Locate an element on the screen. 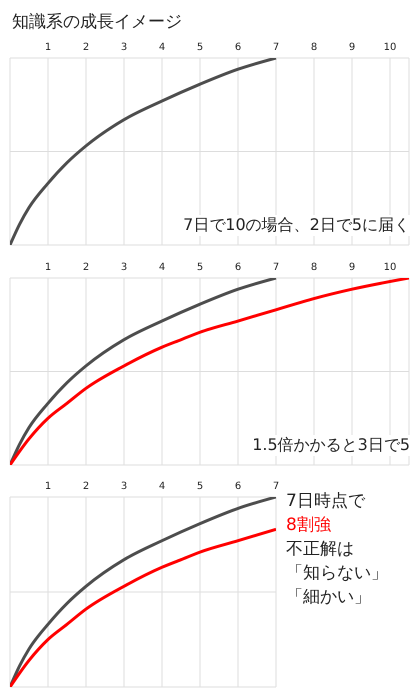 This screenshot has height=700, width=420. chart-title: 知識系の成長イメージ is located at coordinates (97, 22).